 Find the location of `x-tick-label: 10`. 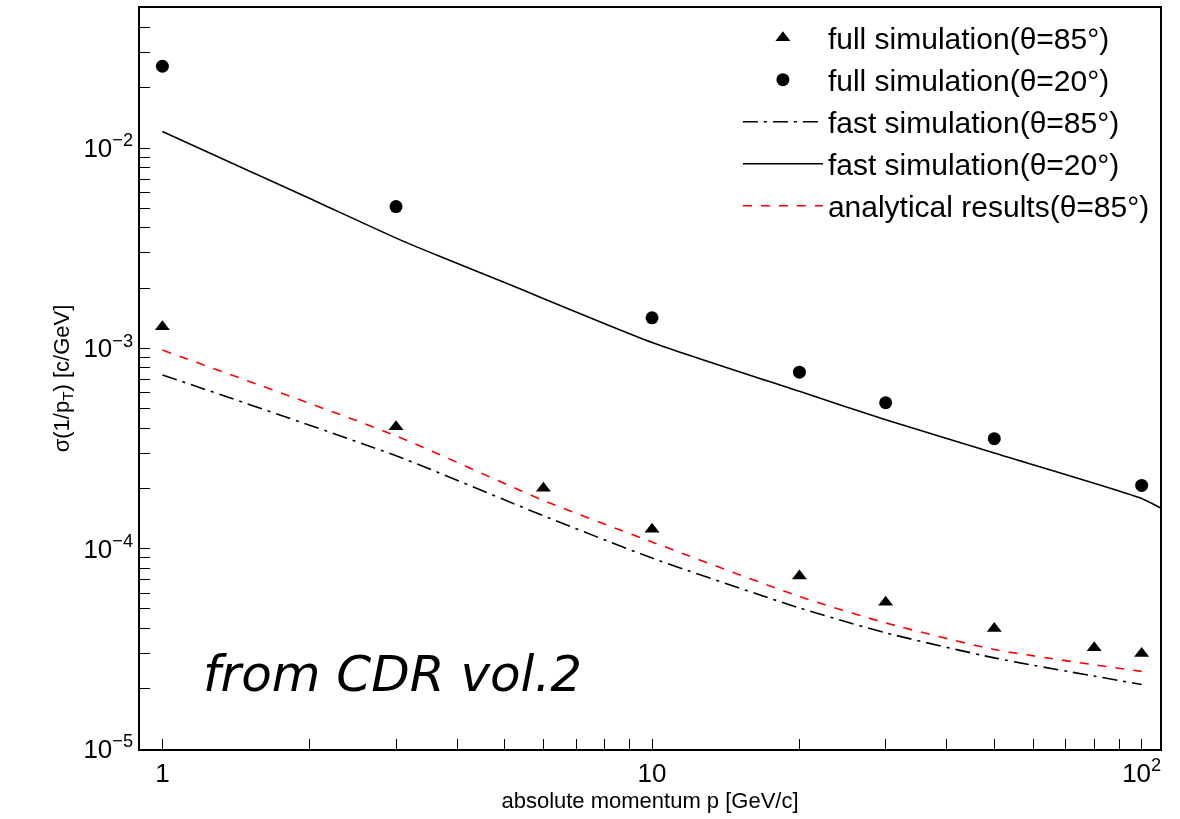

x-tick-label: 10 is located at coordinates (652, 772).